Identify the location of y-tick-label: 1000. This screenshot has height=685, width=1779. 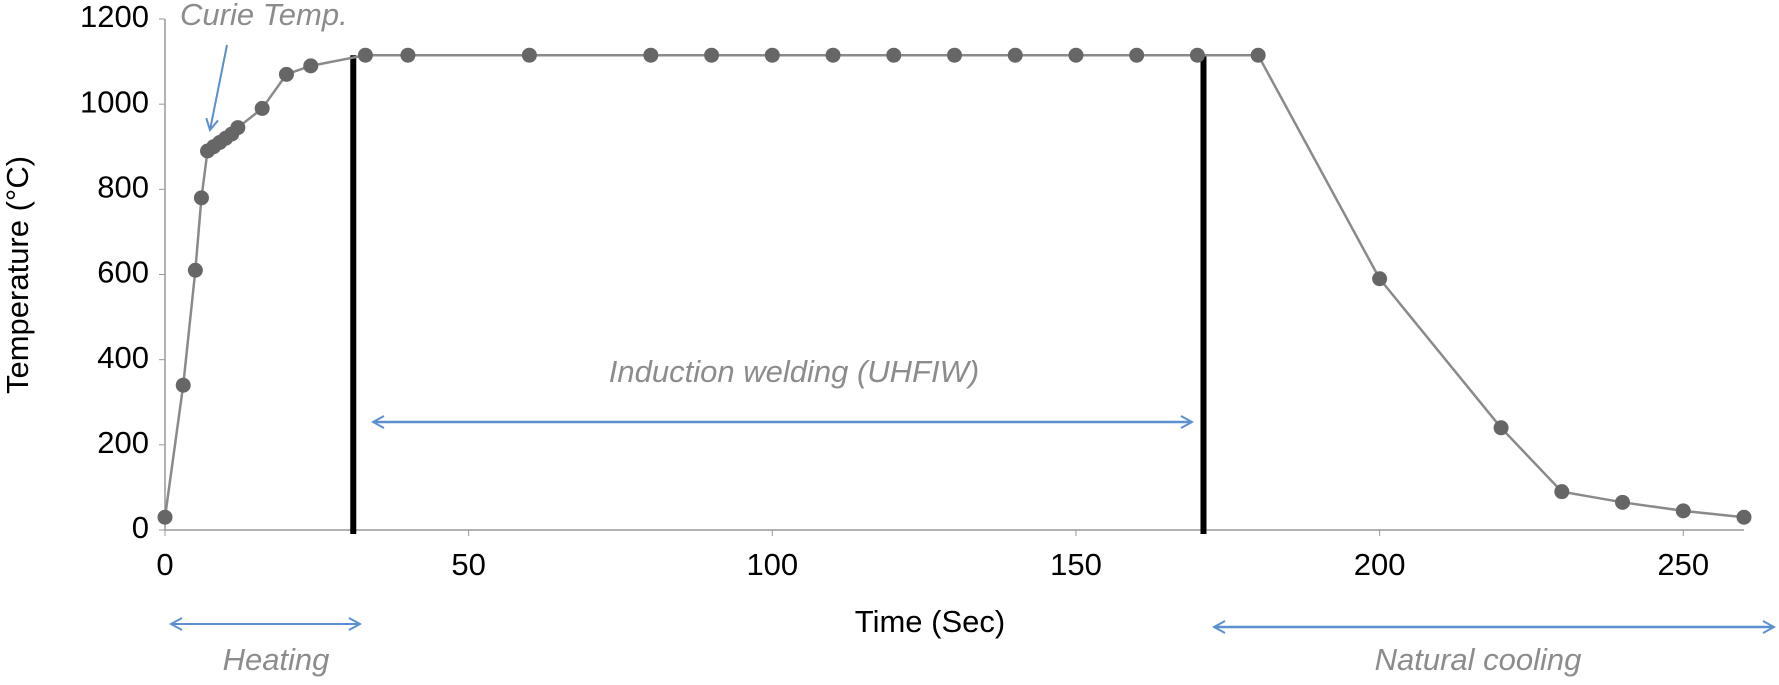
(114, 101).